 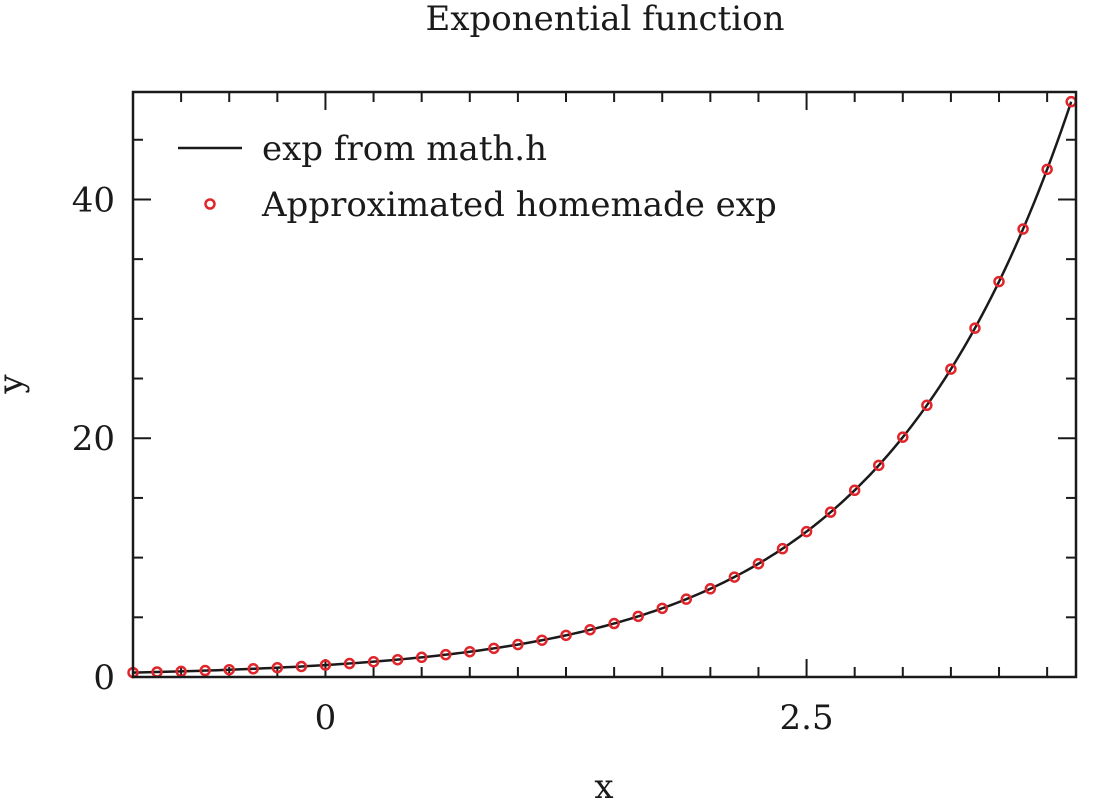 What do you see at coordinates (104, 678) in the screenshot?
I see `y-tick-label: 0` at bounding box center [104, 678].